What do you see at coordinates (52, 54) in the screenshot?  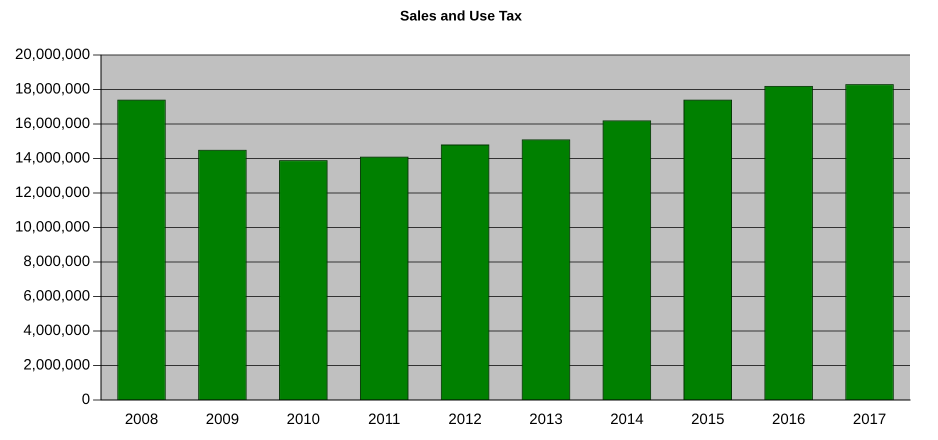 I see `y-tick-label: 20,000,000` at bounding box center [52, 54].